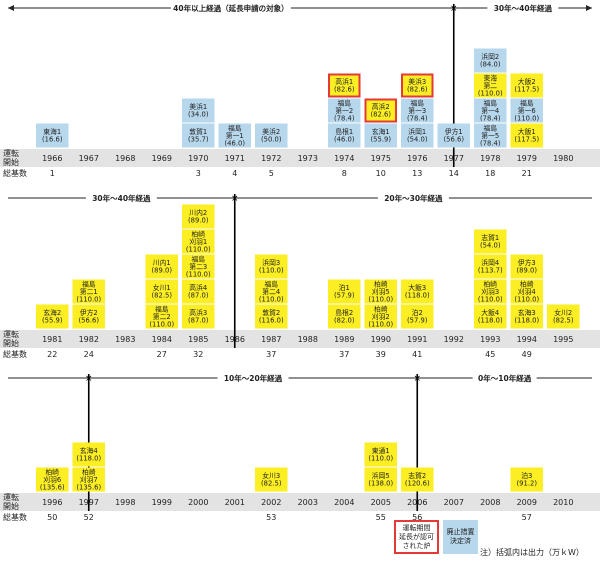  What do you see at coordinates (308, 339) in the screenshot?
I see `year-label: 1988` at bounding box center [308, 339].